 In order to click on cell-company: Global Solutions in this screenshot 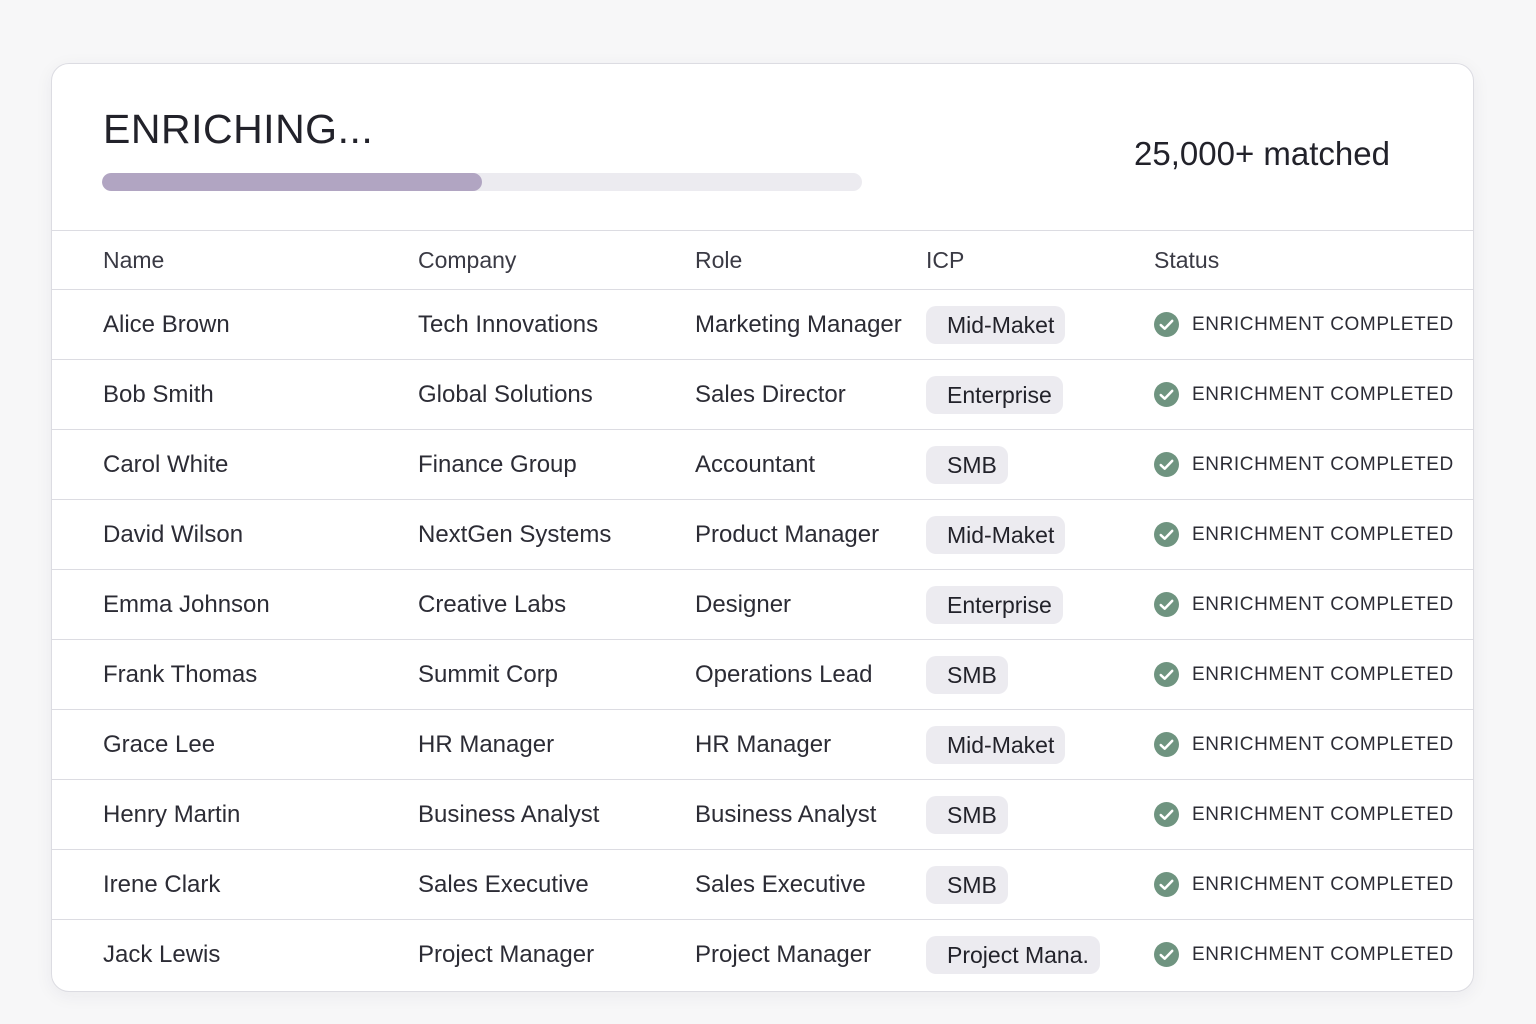, I will do `click(556, 394)`.